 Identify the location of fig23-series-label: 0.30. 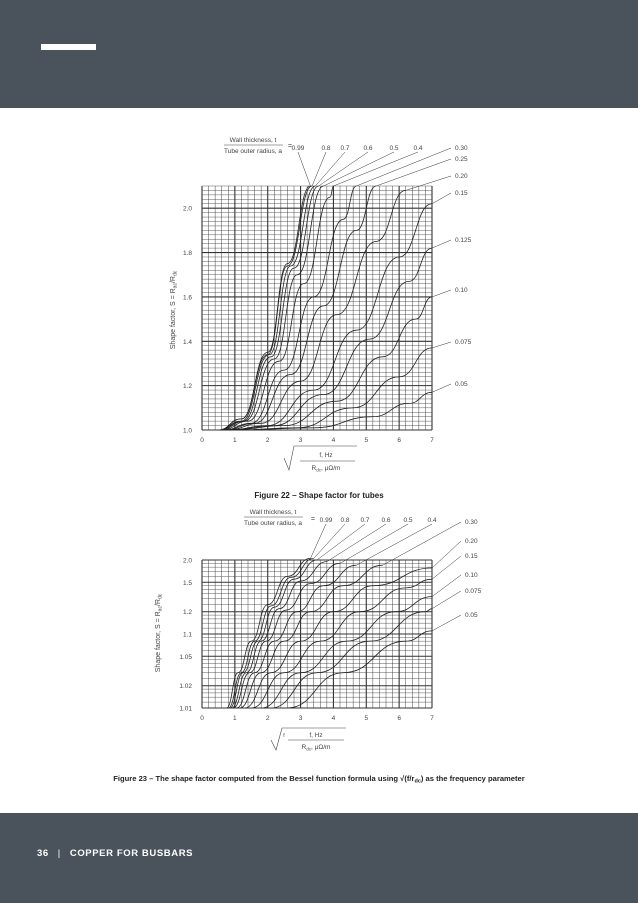
(471, 522).